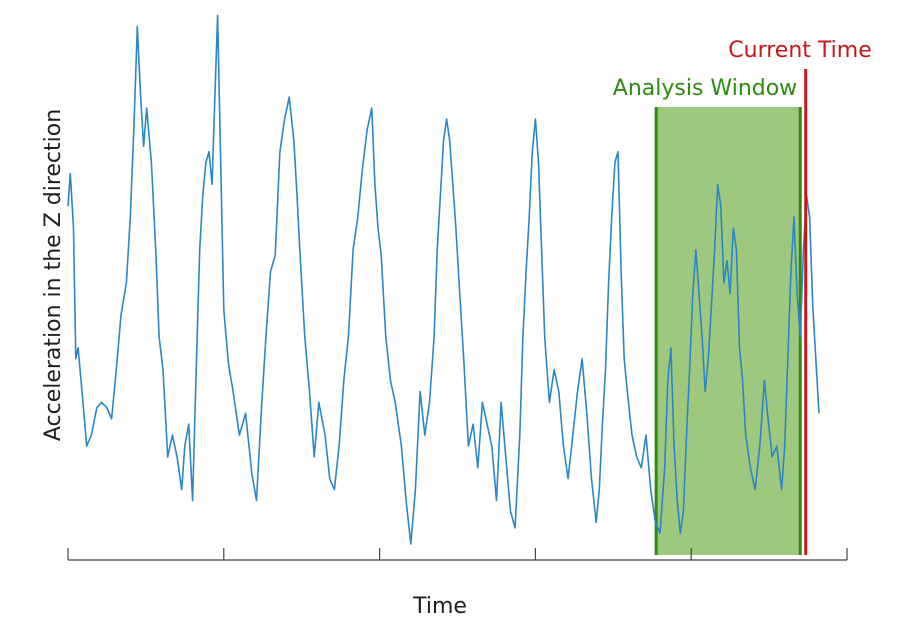 This screenshot has width=905, height=637. I want to click on y-axis-label: Acceleration in the Z direction, so click(53, 275).